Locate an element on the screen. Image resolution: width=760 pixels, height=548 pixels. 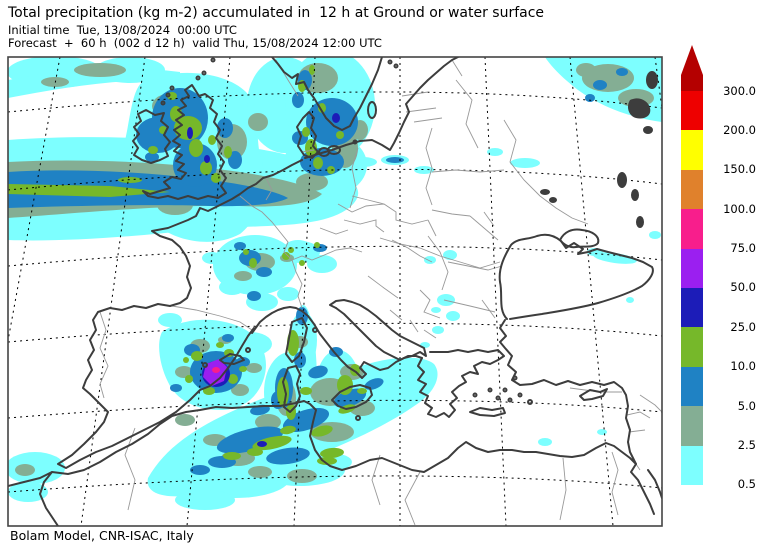
colorbar-cell: 200.0 is located at coordinates (718, 113).